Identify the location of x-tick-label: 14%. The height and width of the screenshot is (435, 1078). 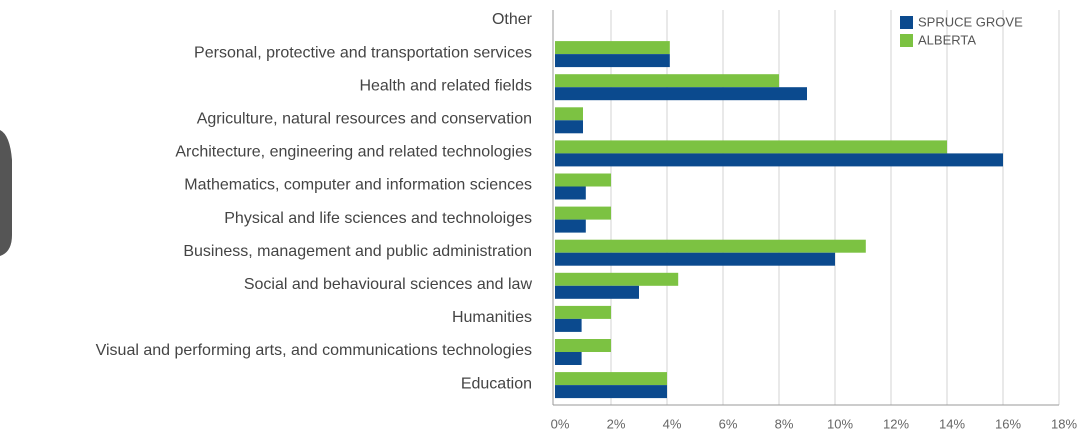
(952, 423).